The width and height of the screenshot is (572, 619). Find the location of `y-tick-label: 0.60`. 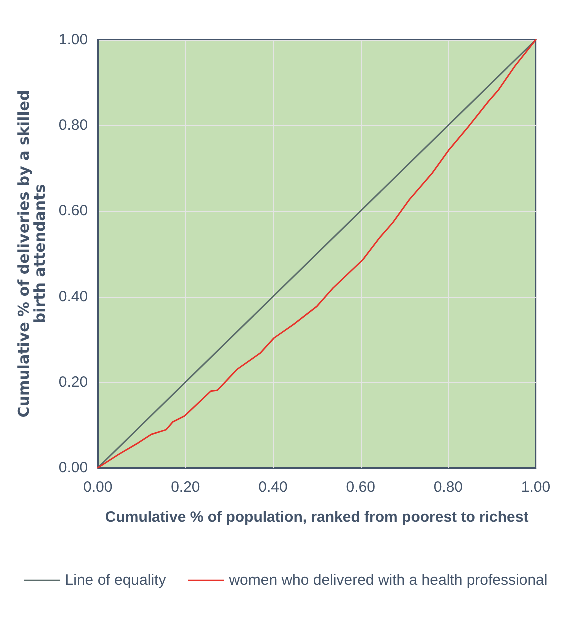

y-tick-label: 0.60 is located at coordinates (73, 211).